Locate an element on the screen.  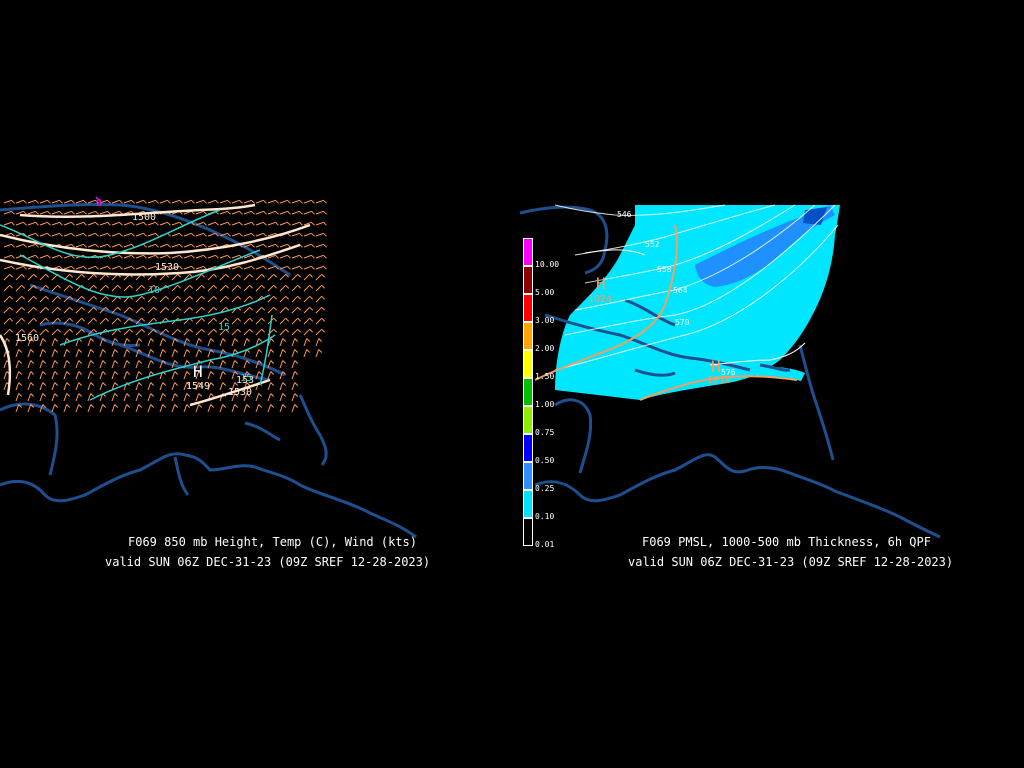
temperature-labels: 0 10 15 15 is located at coordinates (174, 291).